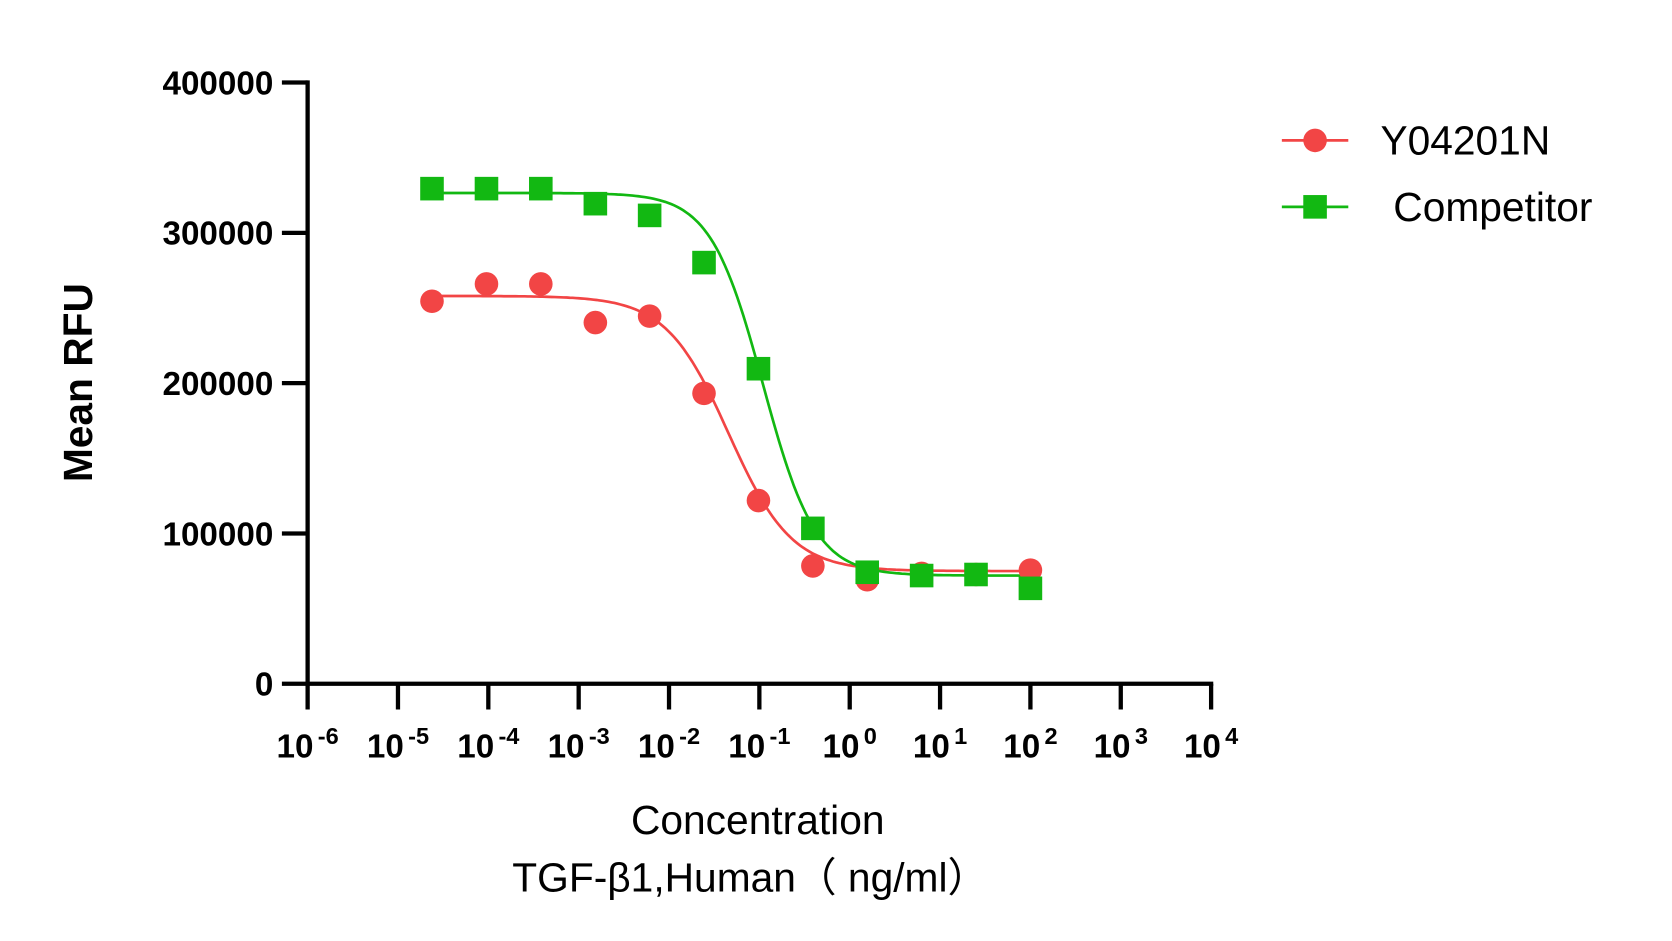  Describe the element at coordinates (758, 820) in the screenshot. I see `x-axis-title: Concentration` at that location.